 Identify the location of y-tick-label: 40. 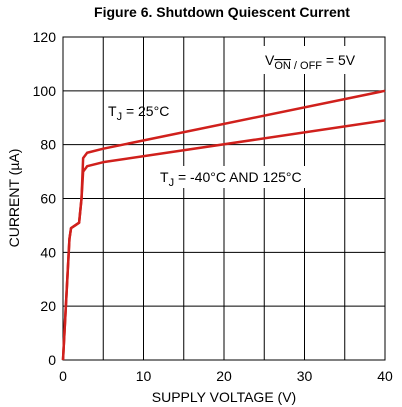
(48, 252).